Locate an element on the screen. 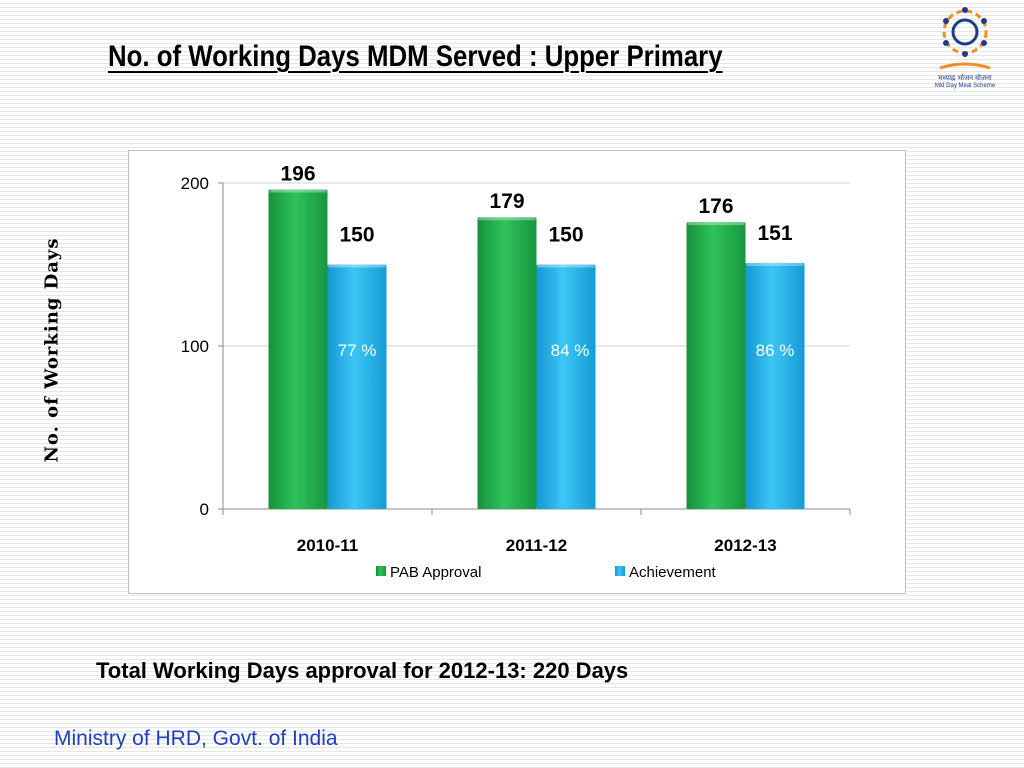 This screenshot has width=1024, height=768. mid-day-meal-logo is located at coordinates (965, 38).